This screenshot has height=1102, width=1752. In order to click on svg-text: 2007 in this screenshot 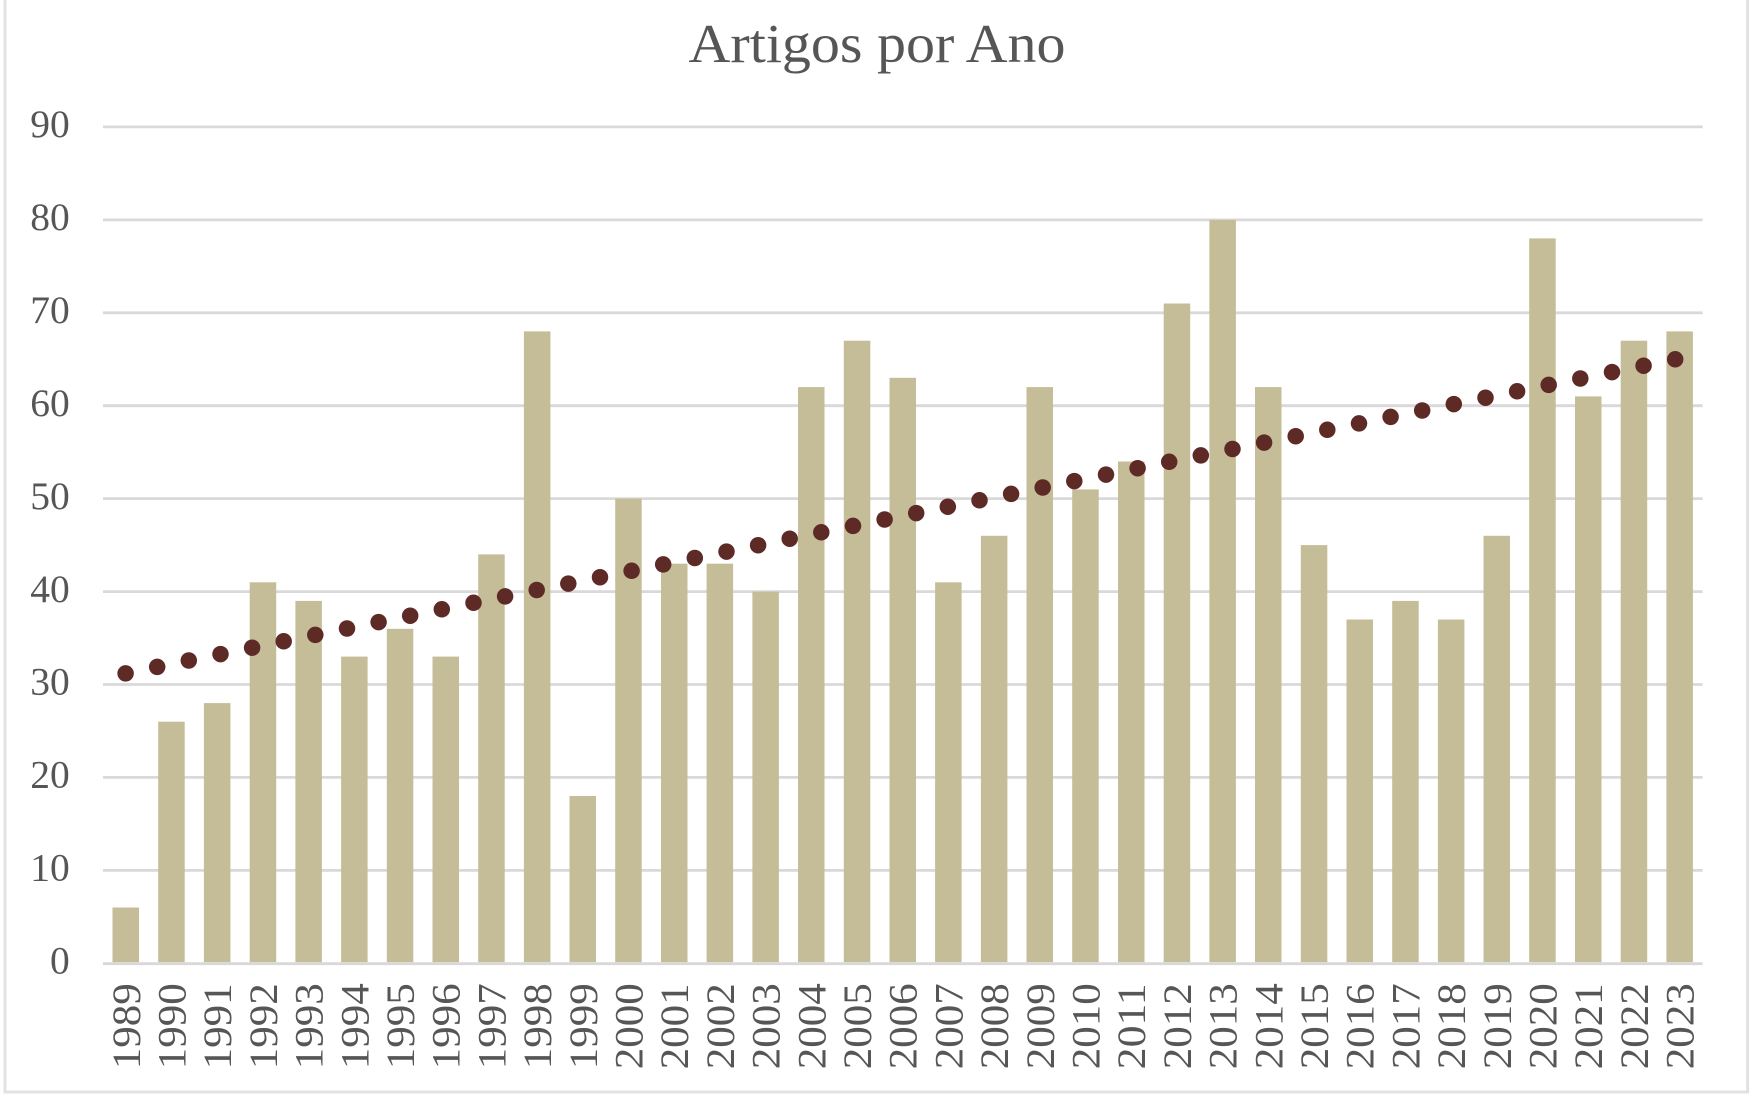, I will do `click(948, 1026)`.